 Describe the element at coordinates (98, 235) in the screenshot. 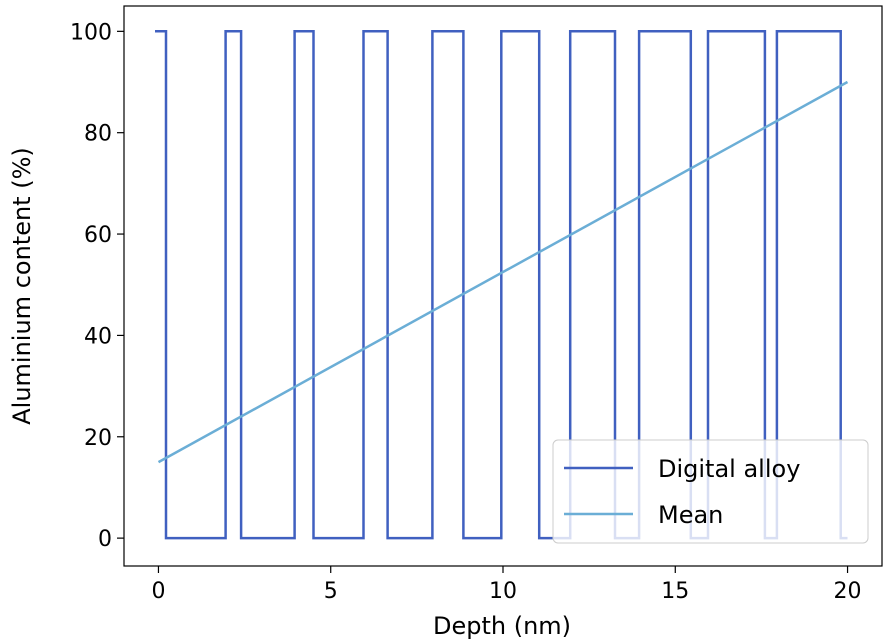

I see `y-tick-label: 60` at that location.